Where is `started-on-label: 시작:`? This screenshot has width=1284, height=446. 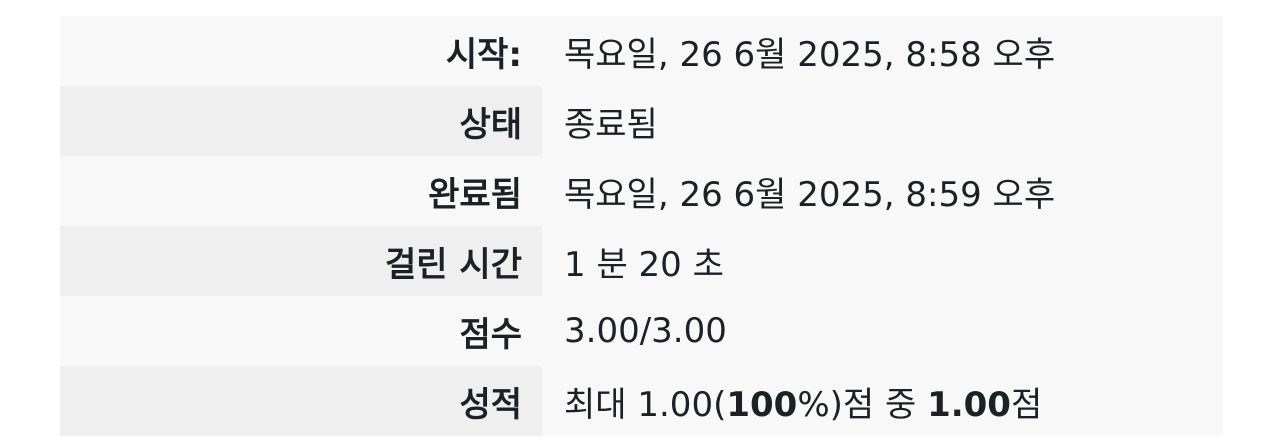 started-on-label: 시작: is located at coordinates (301, 51).